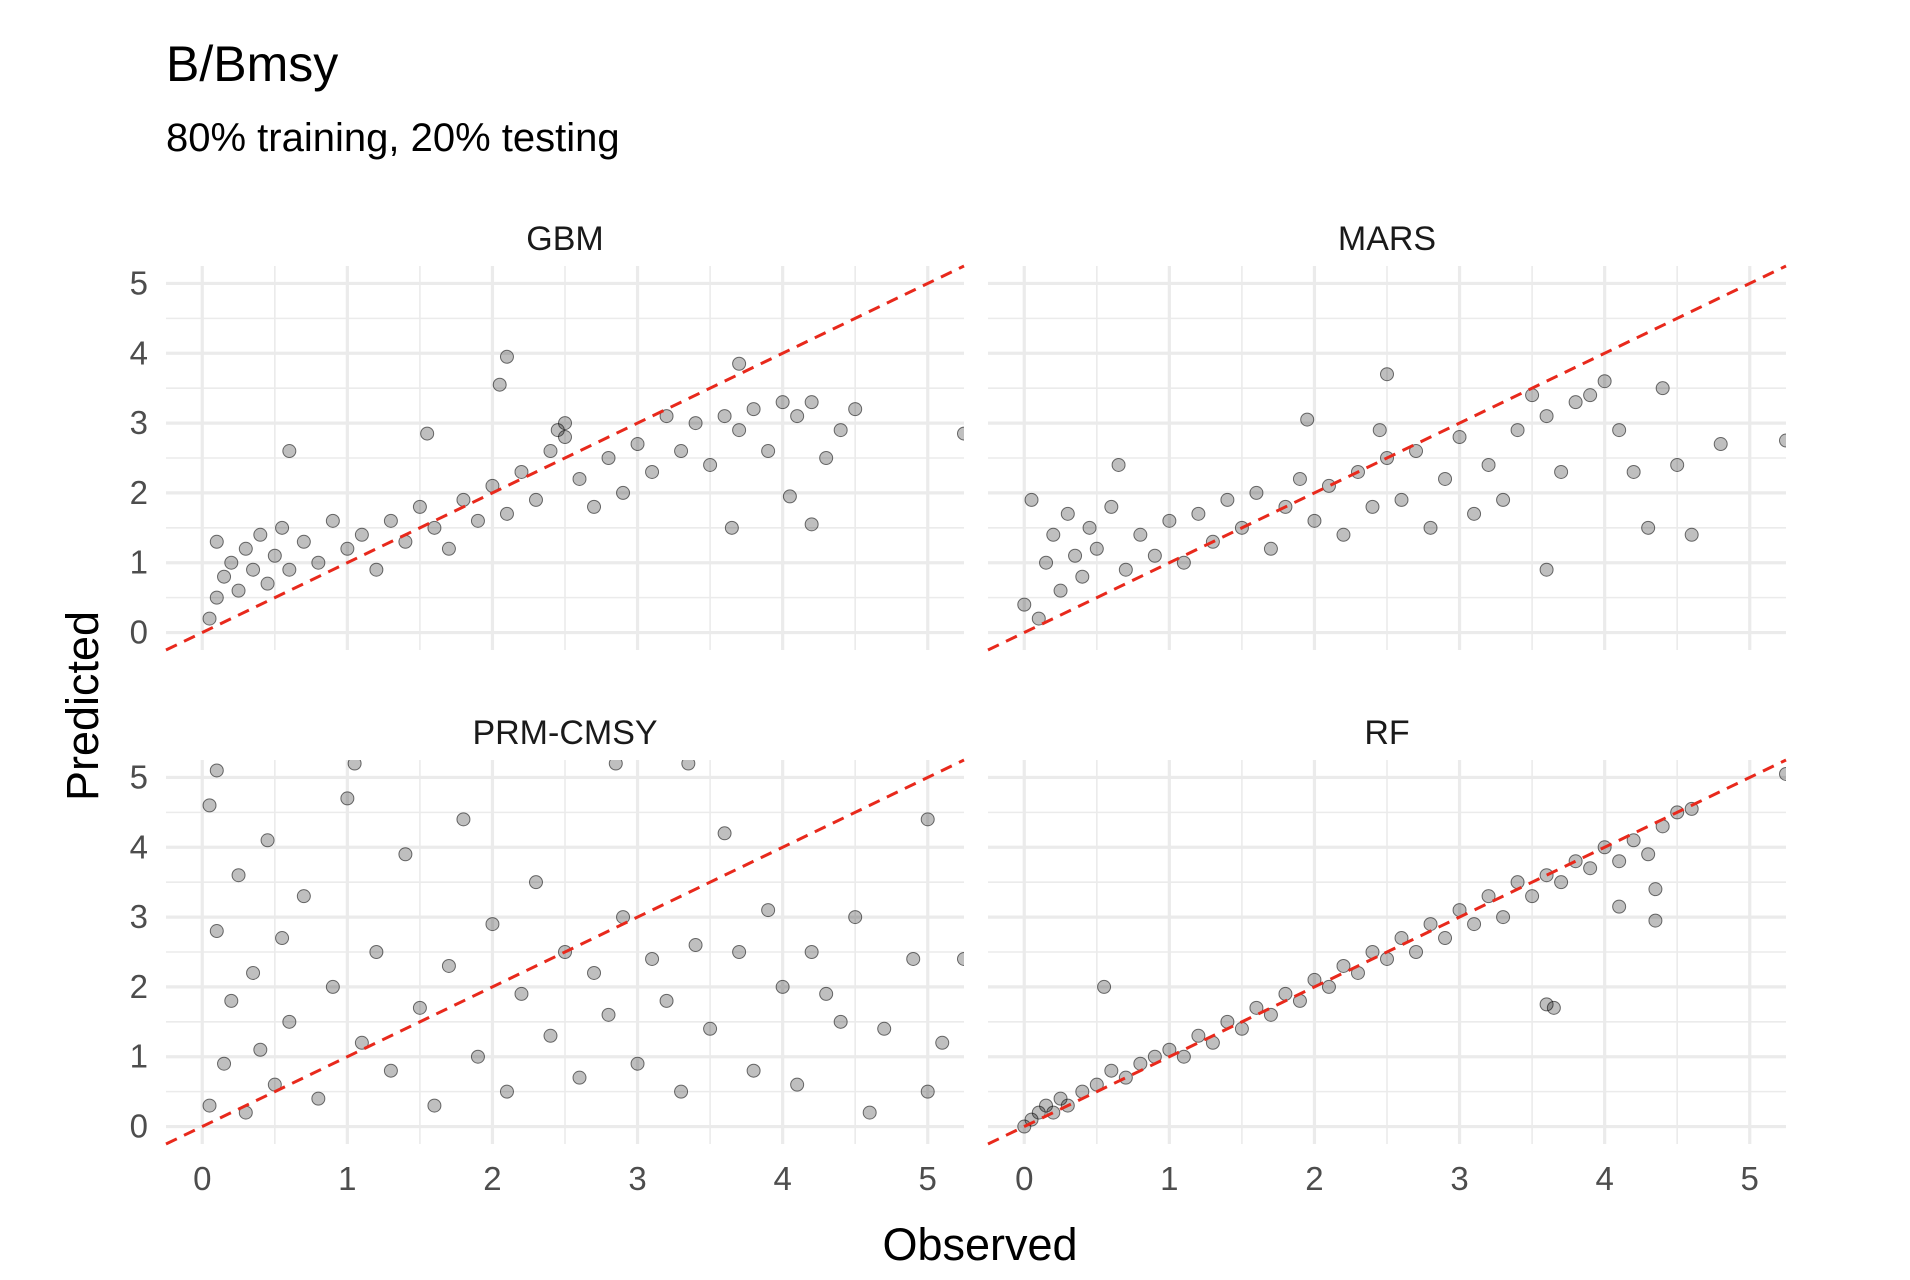 This screenshot has height=1280, width=1910. I want to click on panel-grid, so click(1387, 952).